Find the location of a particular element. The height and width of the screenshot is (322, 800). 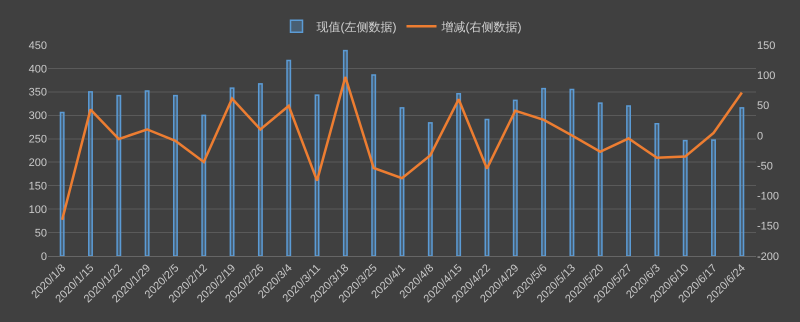

y2-tick-label: 50 is located at coordinates (763, 106).